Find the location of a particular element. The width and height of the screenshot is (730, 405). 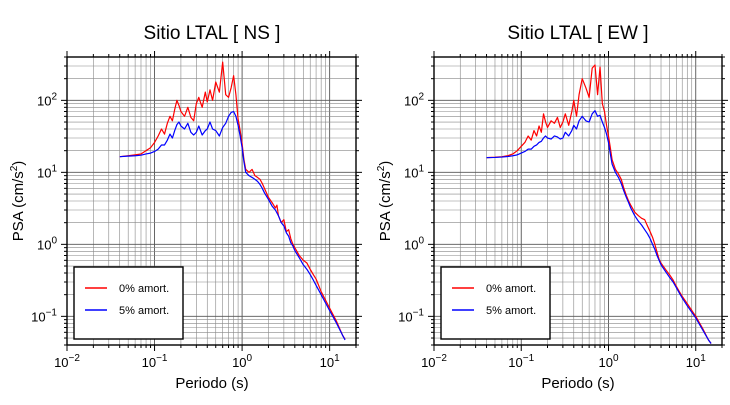

chart-title: Sitio LTAL [ EW ] is located at coordinates (577, 33).